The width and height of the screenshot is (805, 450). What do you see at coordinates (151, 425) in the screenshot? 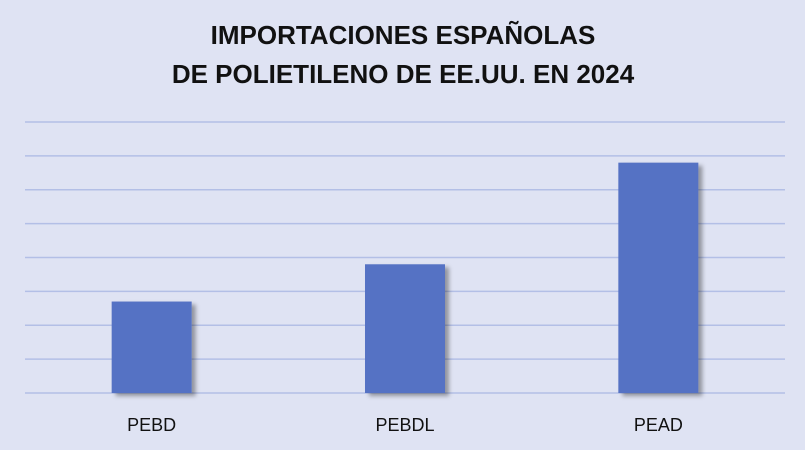
I see `x-tick-label: PEBD` at bounding box center [151, 425].